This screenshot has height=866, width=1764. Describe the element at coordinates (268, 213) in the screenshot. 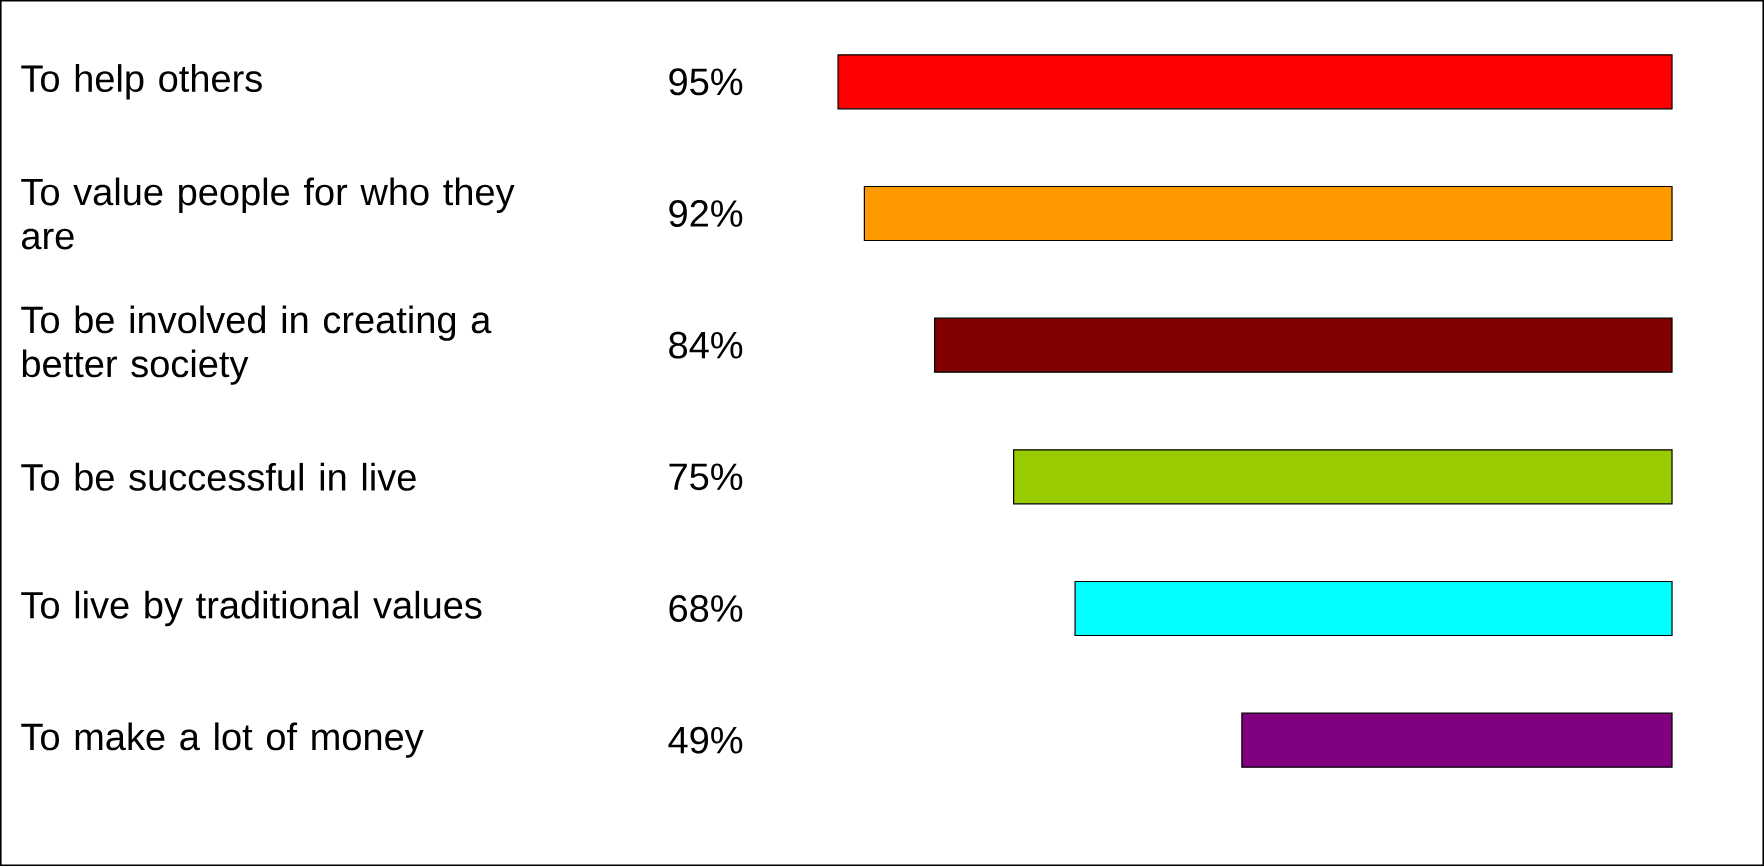

I see `y-tick-label: To value people for who they are` at that location.